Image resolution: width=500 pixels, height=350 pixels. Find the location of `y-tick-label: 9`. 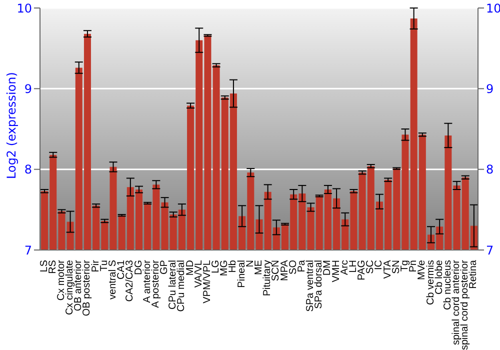

y-tick-label: 9 is located at coordinates (28, 89).